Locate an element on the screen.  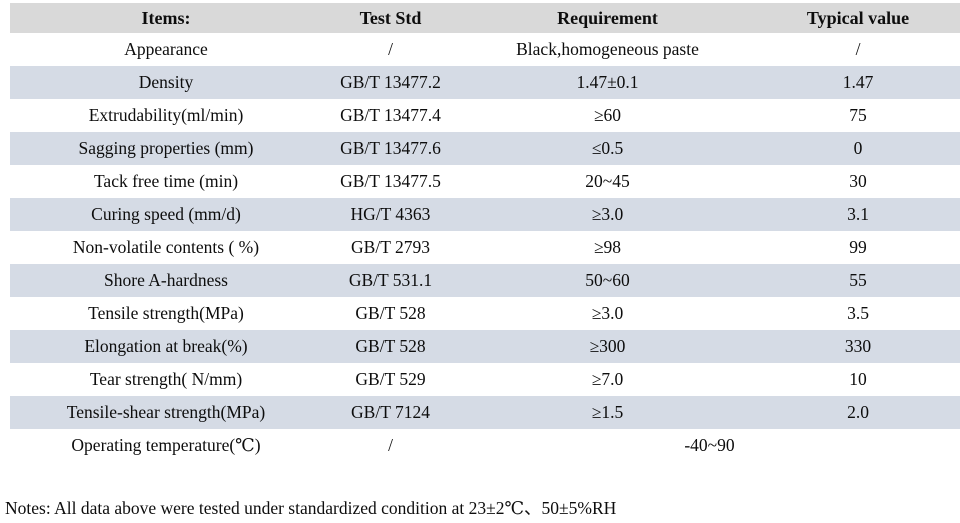
std-cell: GB/T 7124 is located at coordinates (390, 412).